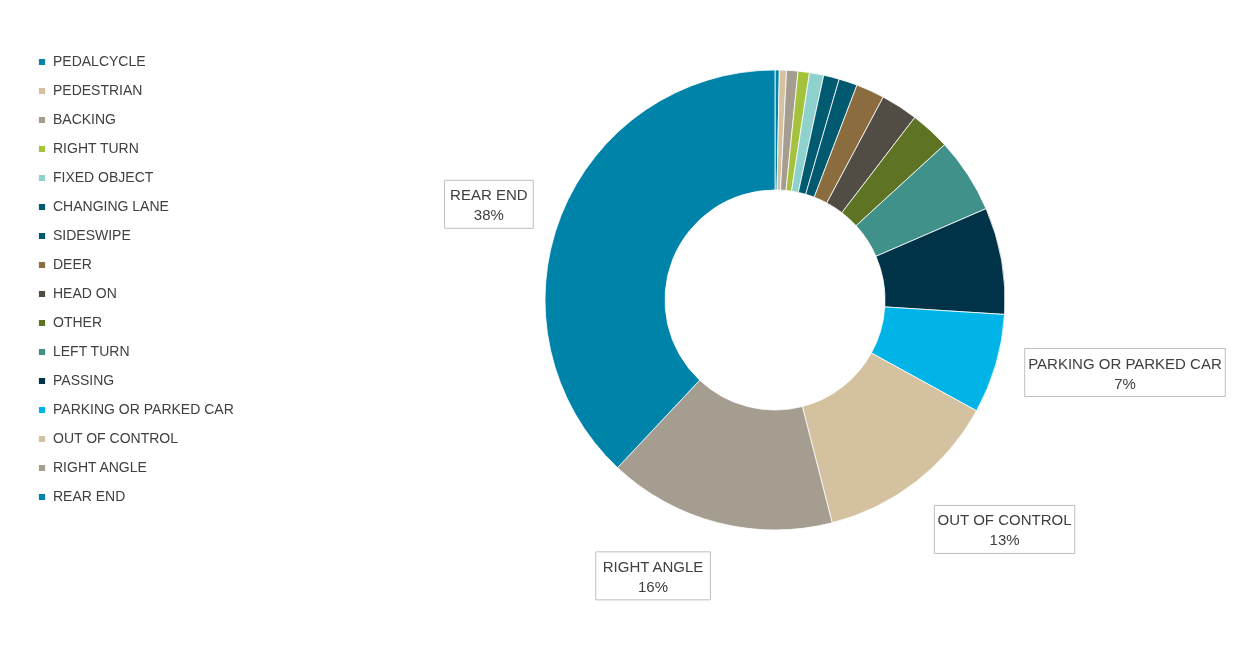 This screenshot has height=656, width=1255. What do you see at coordinates (77, 322) in the screenshot?
I see `legend-label: OTHER` at bounding box center [77, 322].